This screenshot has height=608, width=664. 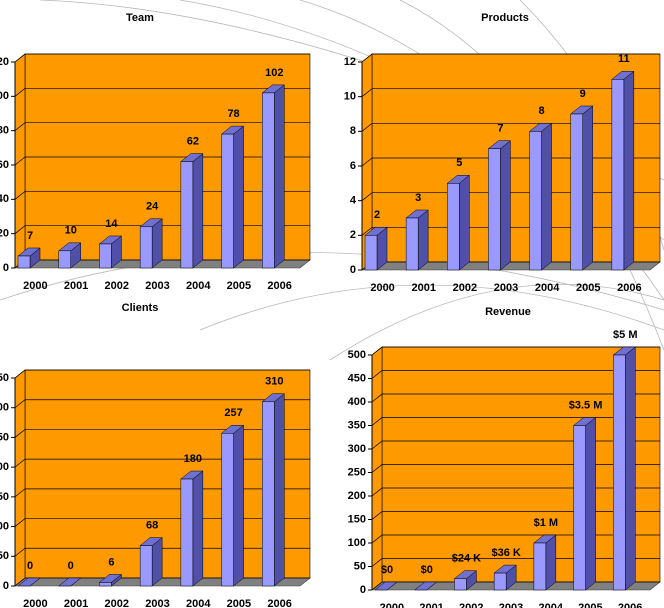 What do you see at coordinates (193, 459) in the screenshot?
I see `value-label: 180` at bounding box center [193, 459].